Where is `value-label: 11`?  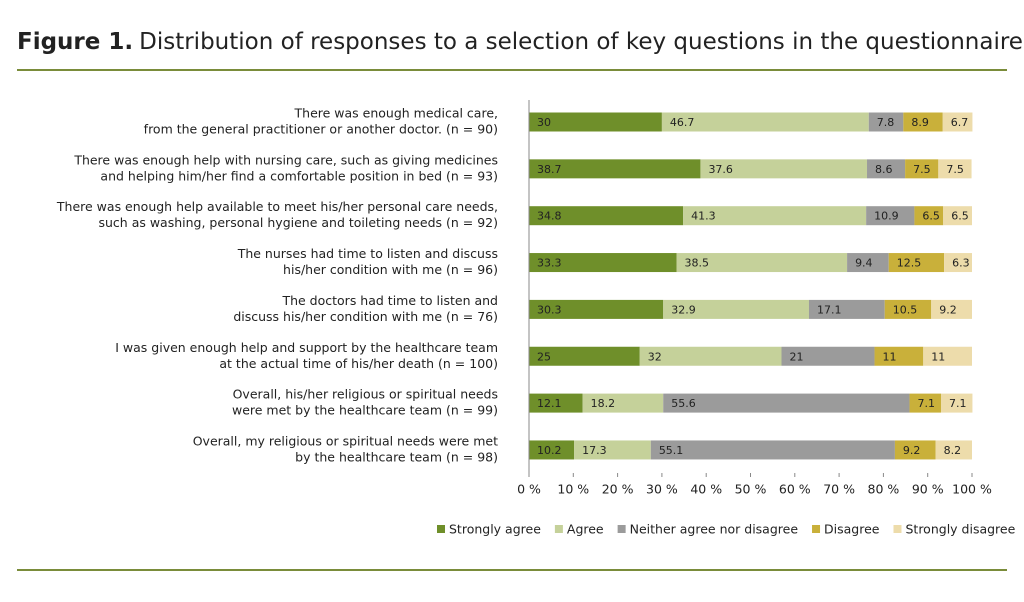 value-label: 11 is located at coordinates (938, 356).